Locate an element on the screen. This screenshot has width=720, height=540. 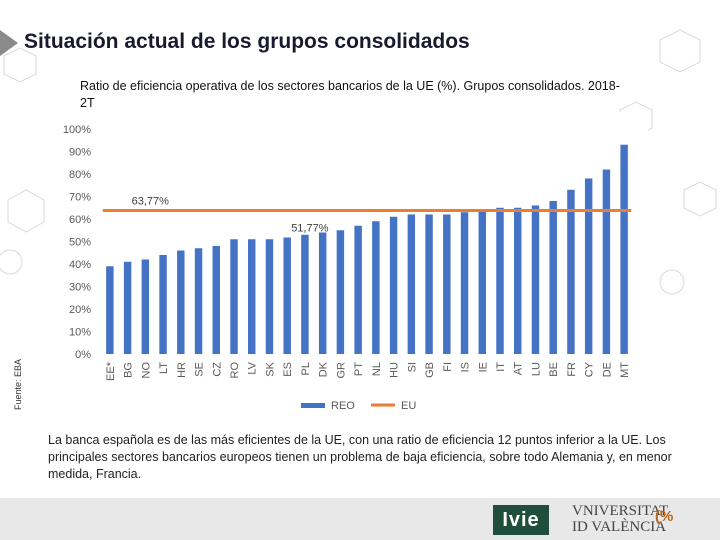
university-logo-line1: VNIVERSITAT is located at coordinates (620, 511).